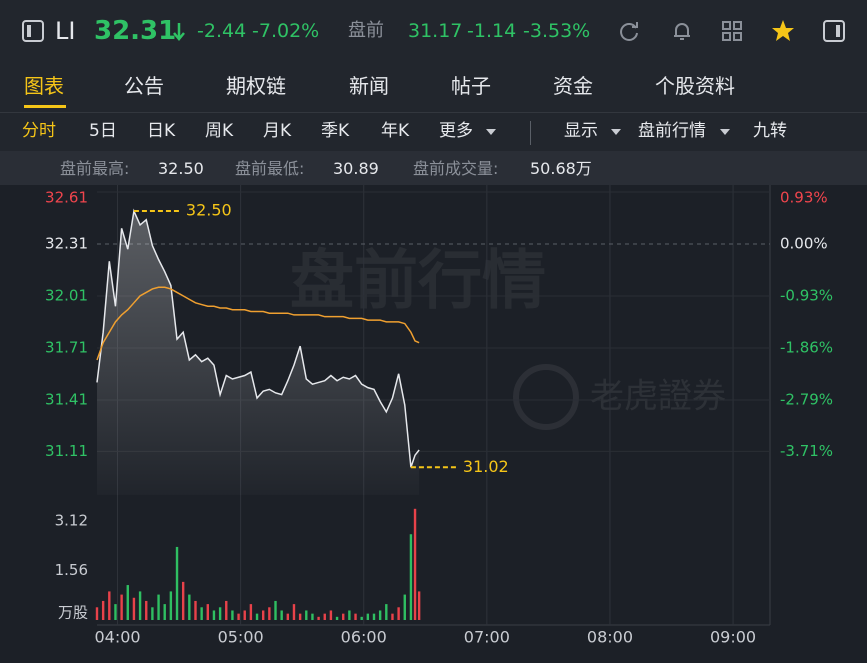  Describe the element at coordinates (369, 86) in the screenshot. I see `tab: 新闻` at that location.